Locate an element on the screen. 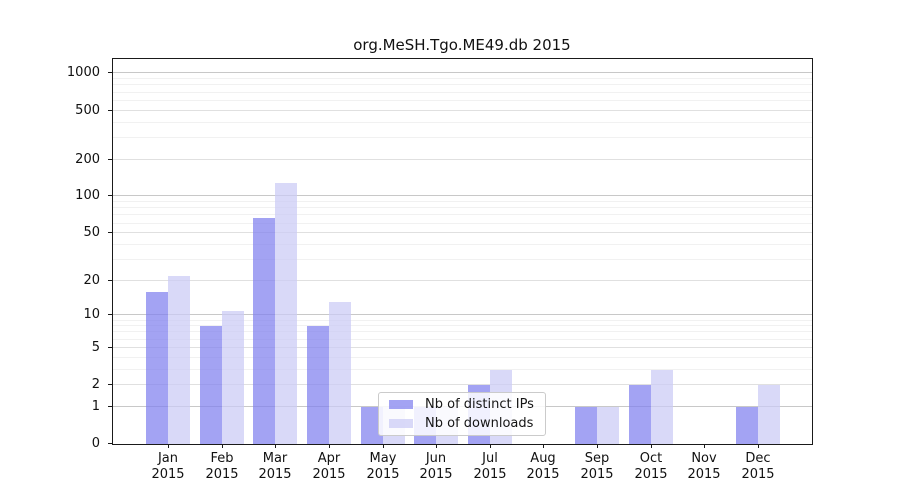 The image size is (900, 500). bar-jan-distinct-ips is located at coordinates (157, 368).